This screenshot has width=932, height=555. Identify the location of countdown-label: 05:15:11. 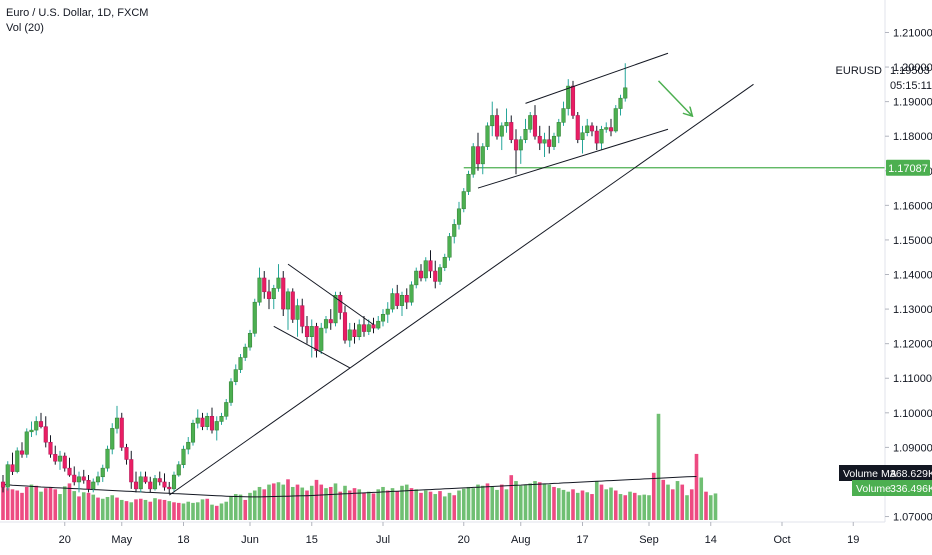
(911, 86).